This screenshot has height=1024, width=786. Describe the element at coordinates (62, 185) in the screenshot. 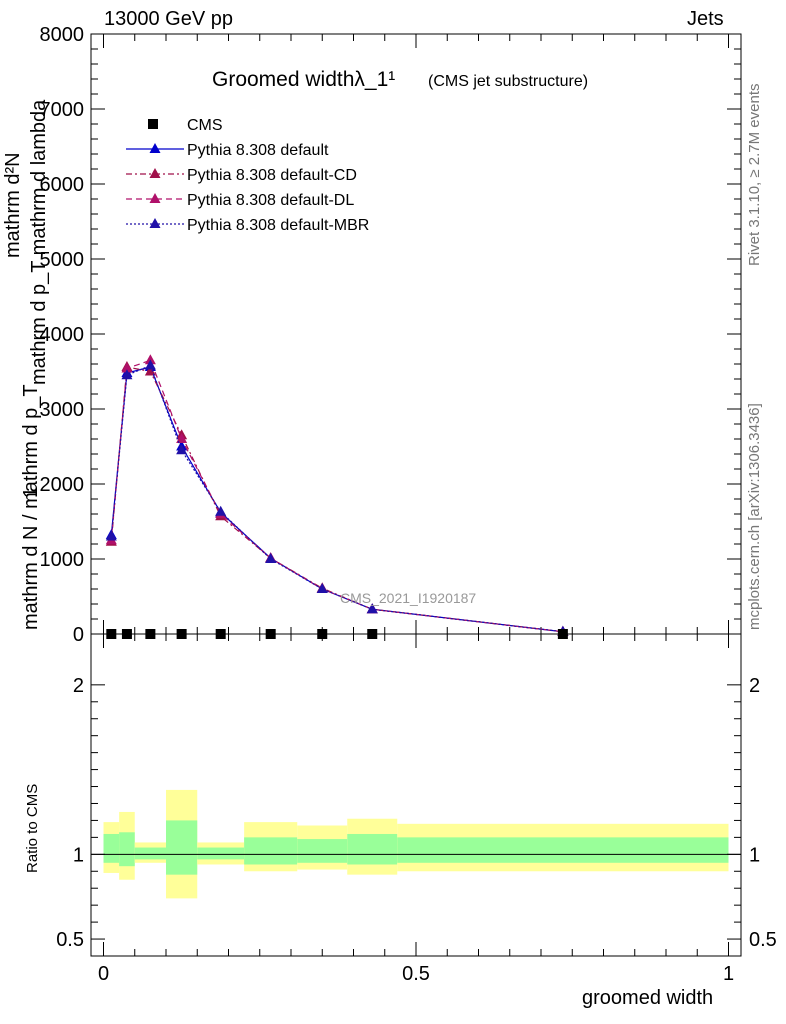

I see `y-tick-label: 6000` at that location.